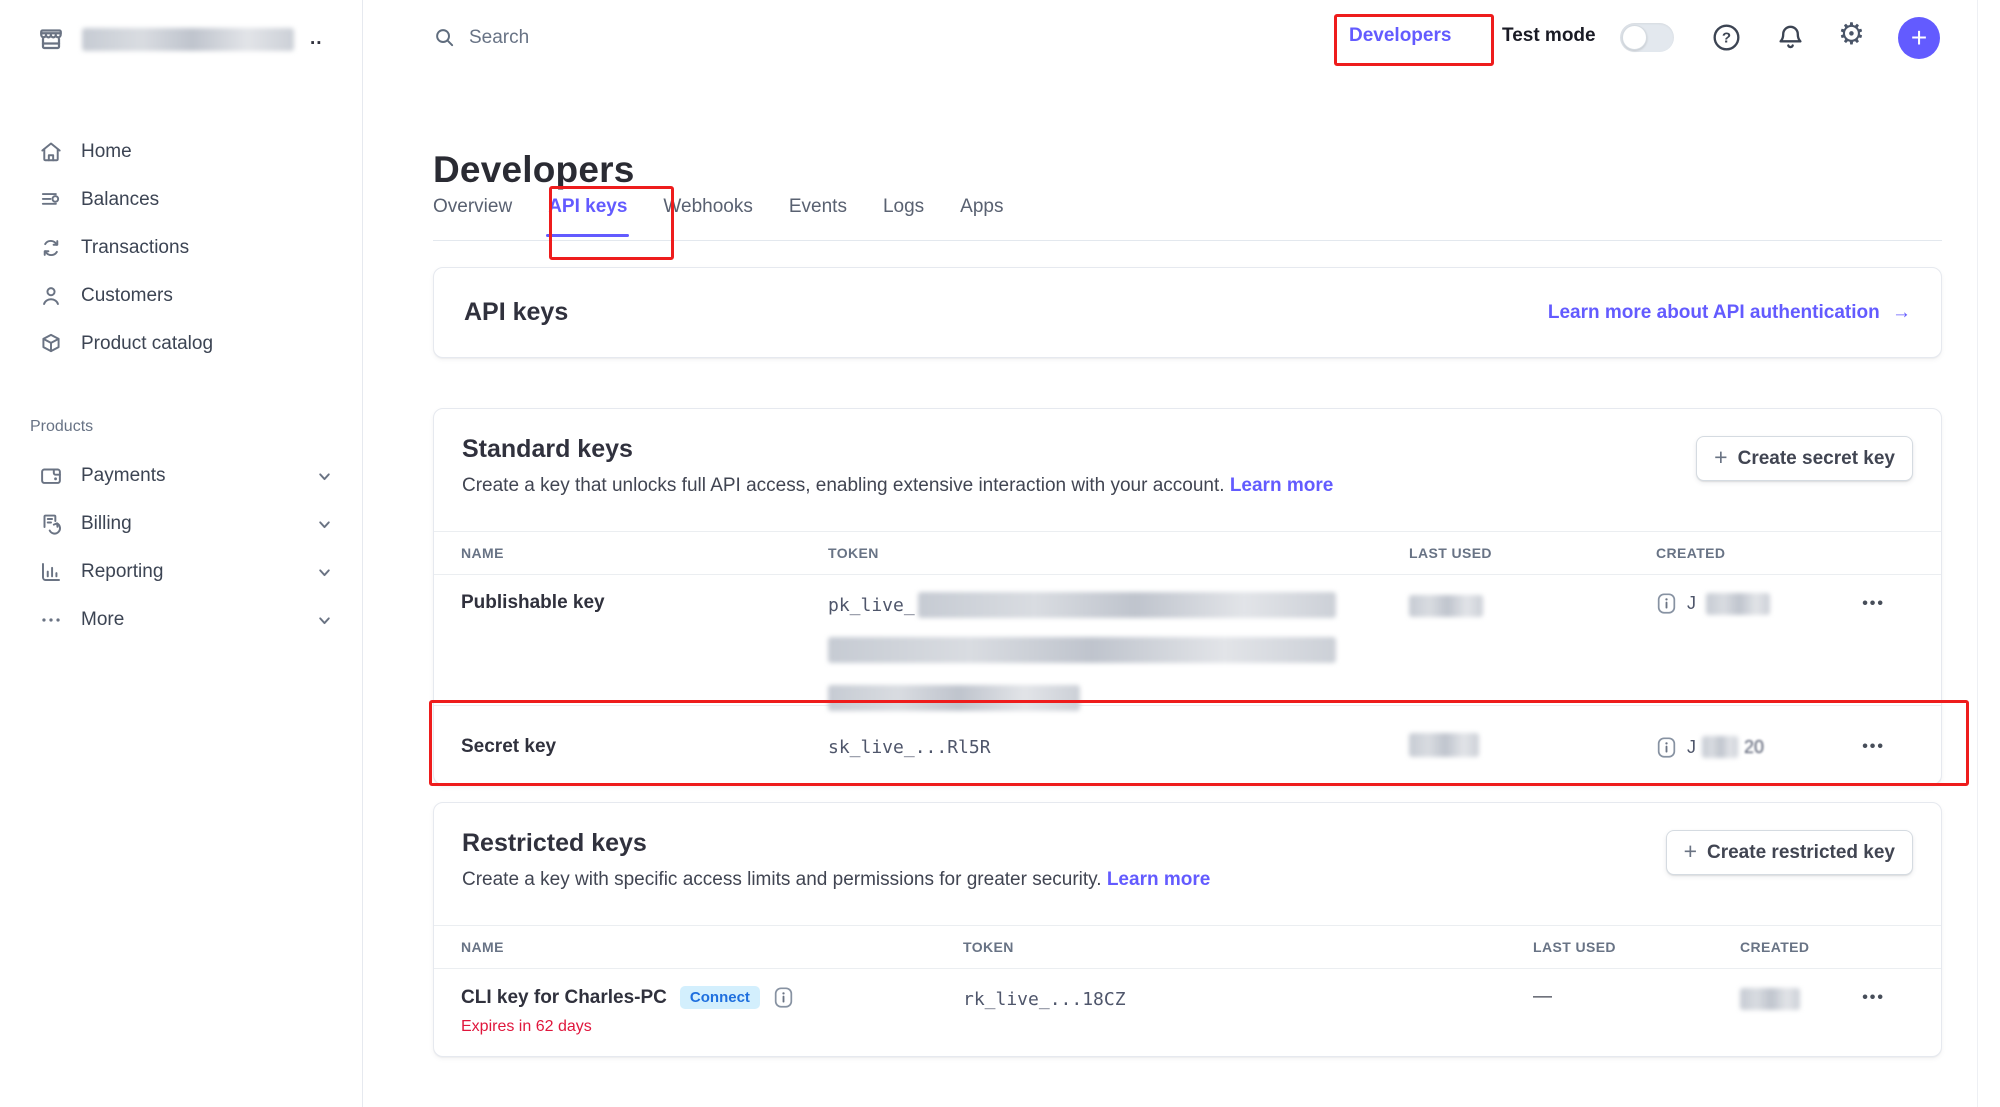 The height and width of the screenshot is (1107, 2000). I want to click on connect-badge: Connect, so click(719, 997).